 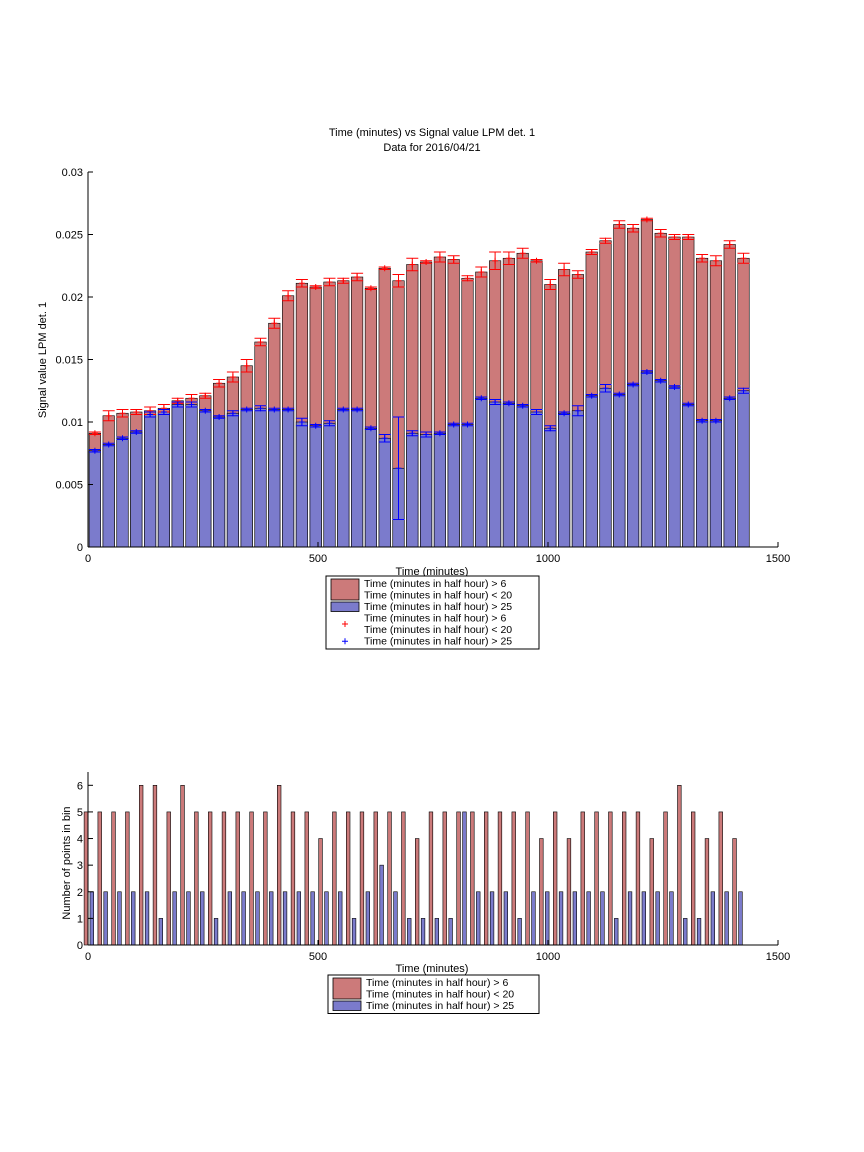 I want to click on chart-subtitle: Data for 2016/04/21, so click(x=431, y=148).